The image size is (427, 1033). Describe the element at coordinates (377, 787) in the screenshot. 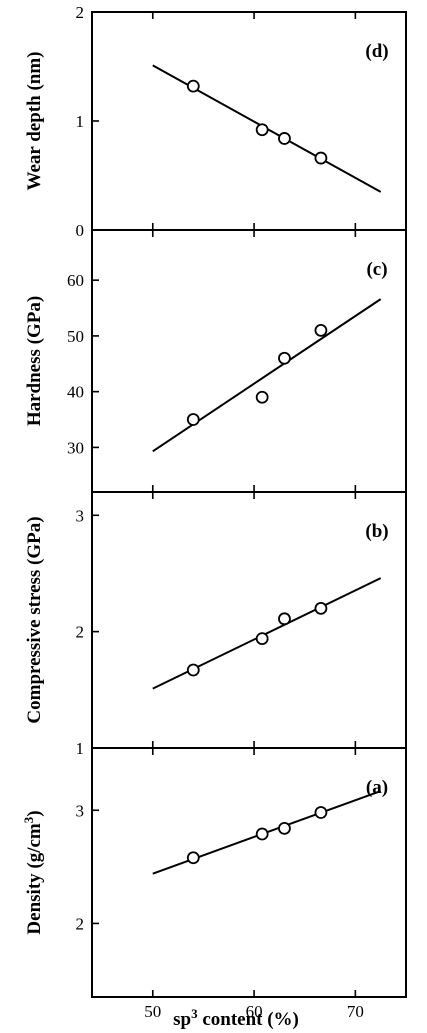

I see `panel-label: (a)` at that location.